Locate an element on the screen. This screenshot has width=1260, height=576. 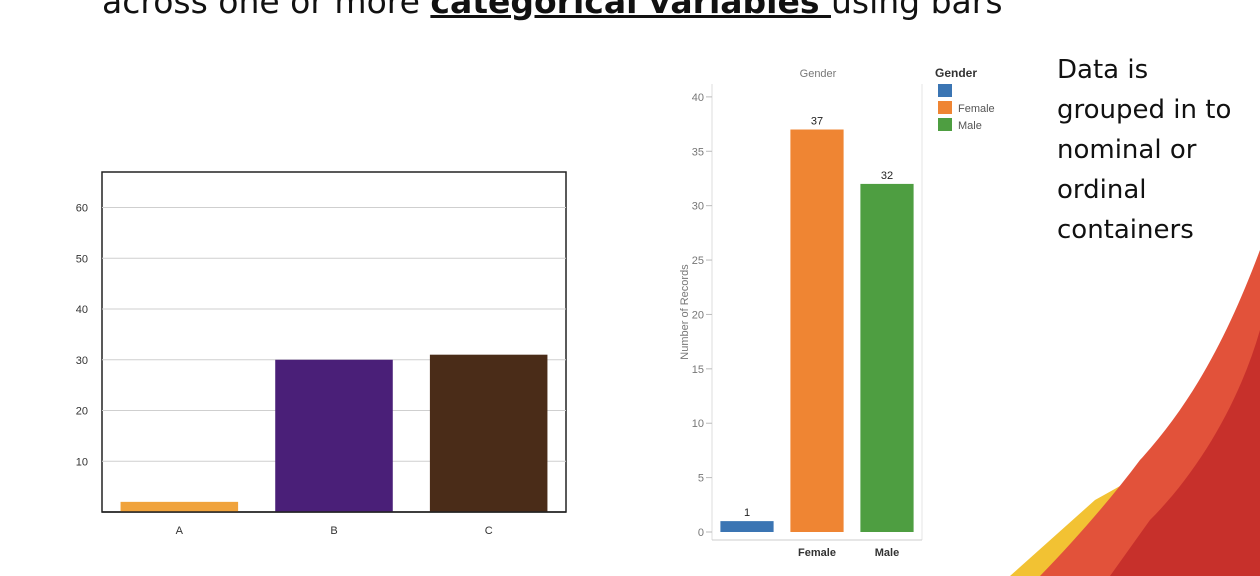
chart2-xtick-label: Male is located at coordinates (887, 553).